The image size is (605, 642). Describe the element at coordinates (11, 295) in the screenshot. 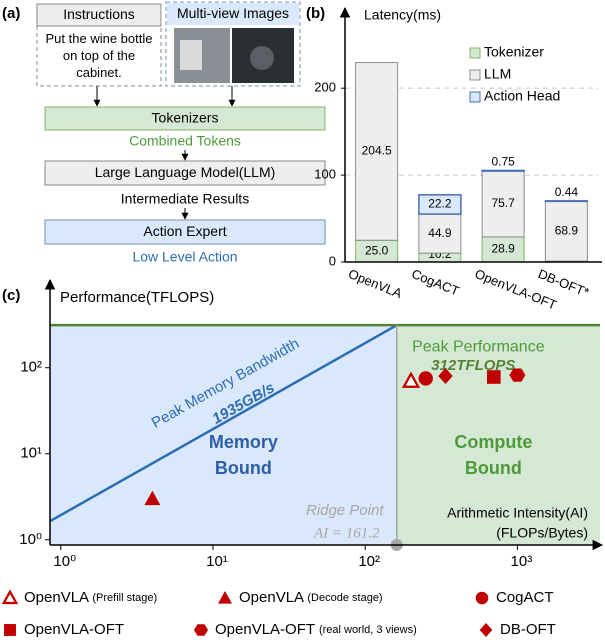

I see `panel-label: (c)` at that location.